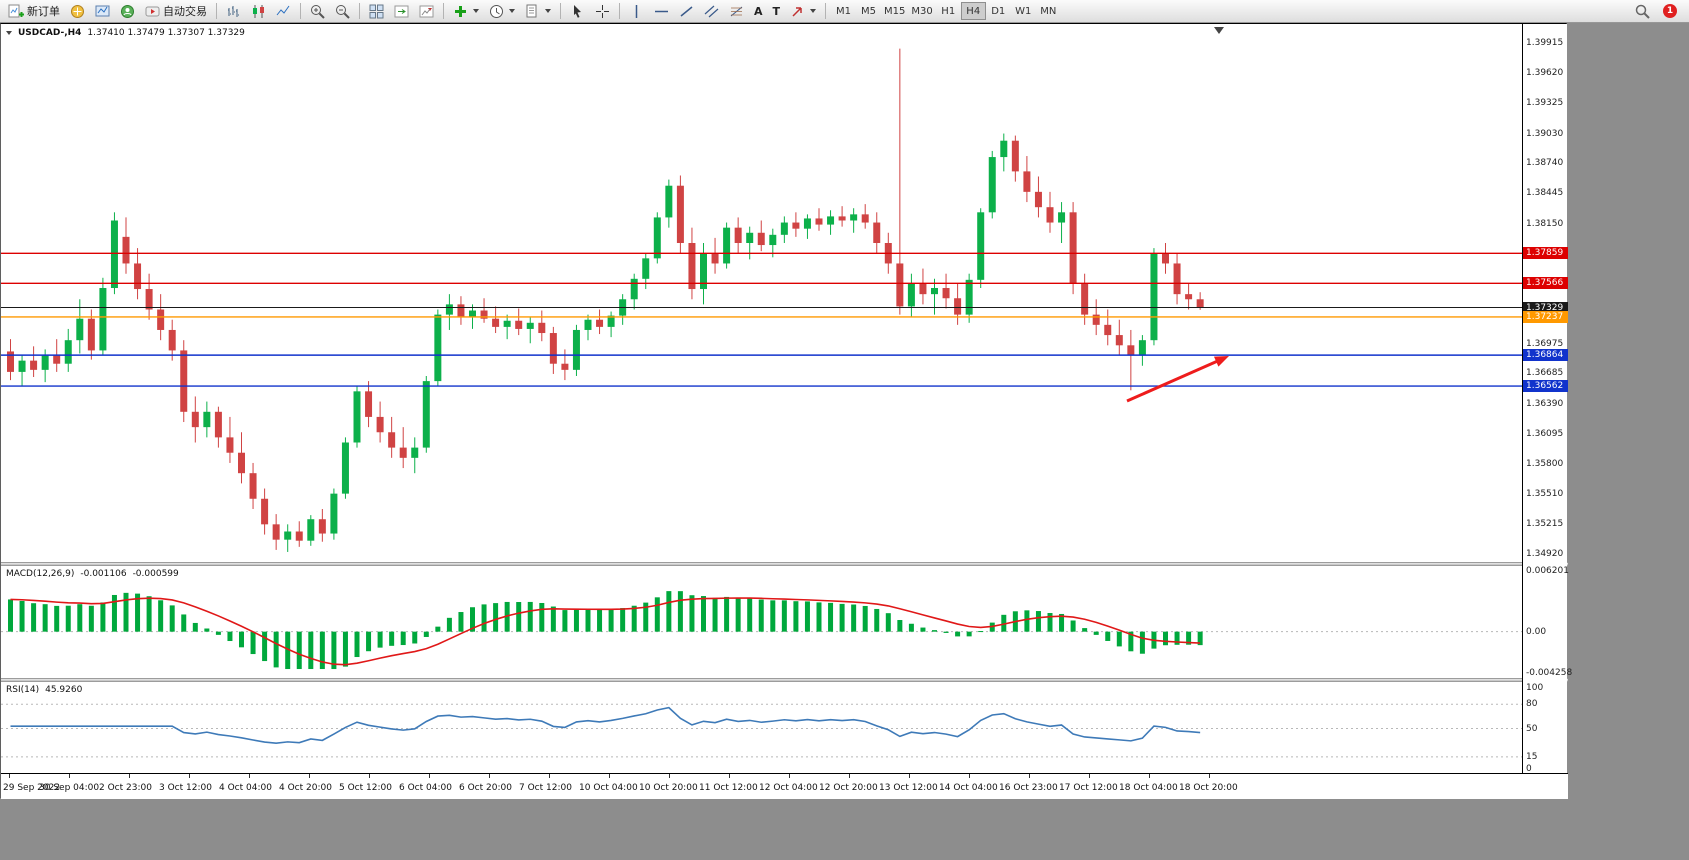  I want to click on auto-scroll-button, so click(401, 11).